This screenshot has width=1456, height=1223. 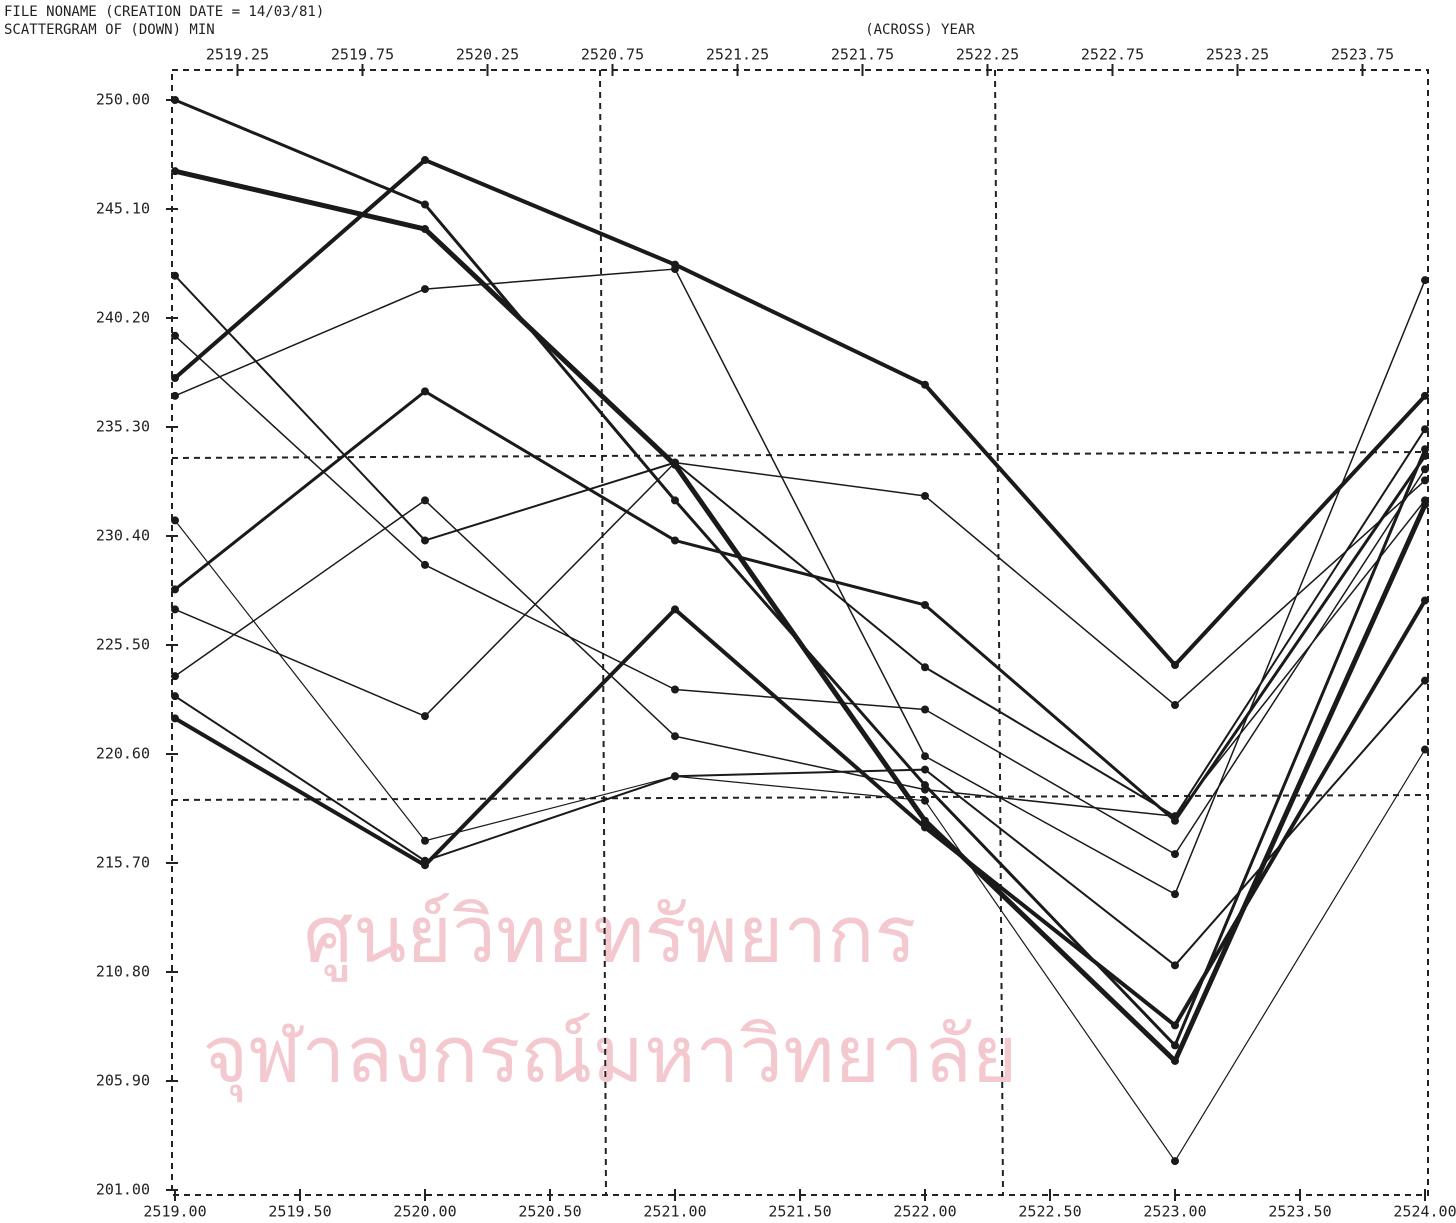 I want to click on header: SCATTERGRAM OF (DOWN) MIN, so click(x=109, y=30).